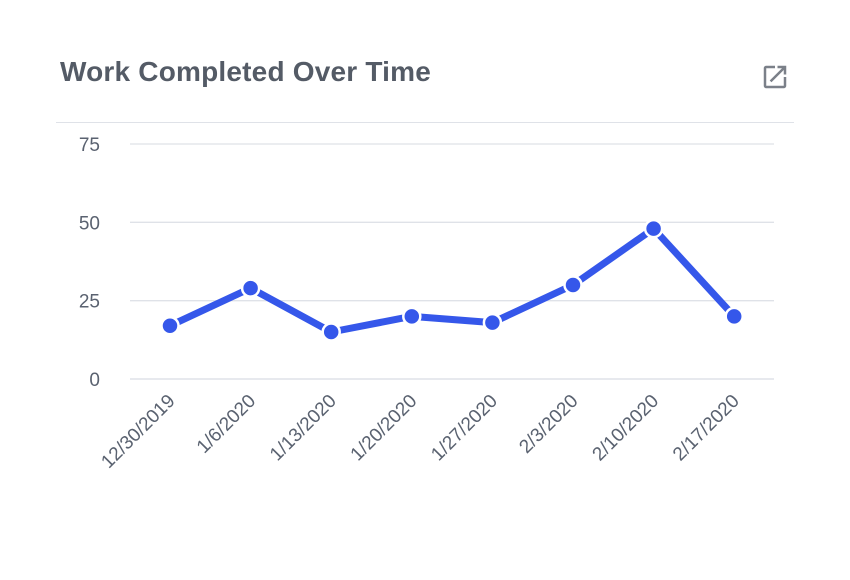 This screenshot has height=580, width=850. What do you see at coordinates (94, 380) in the screenshot?
I see `y-tick-label: 0` at bounding box center [94, 380].